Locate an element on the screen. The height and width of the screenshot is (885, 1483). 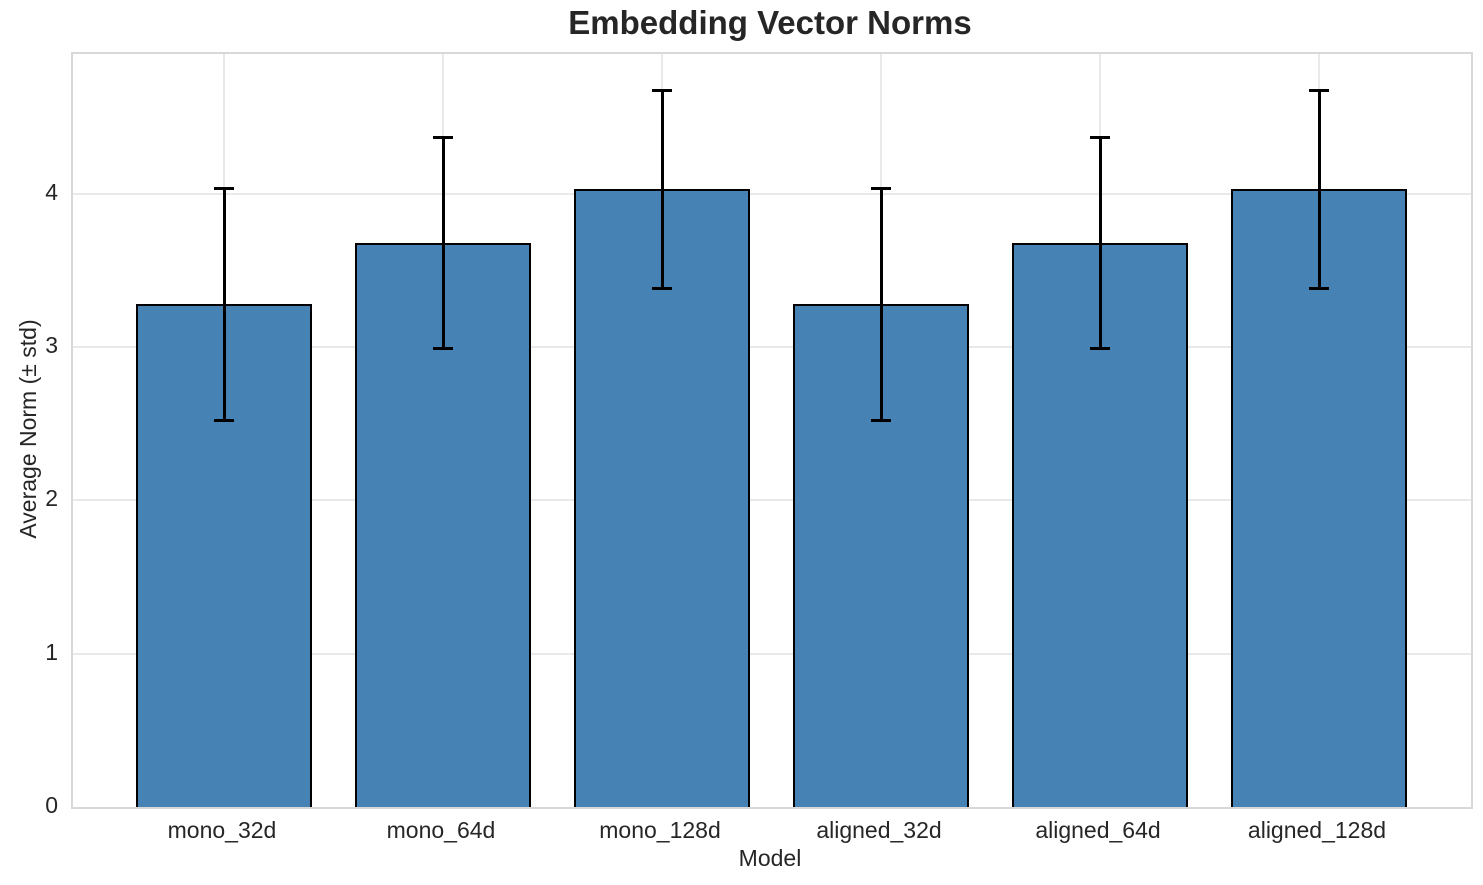
y-tick-label: 2 is located at coordinates (51, 498).